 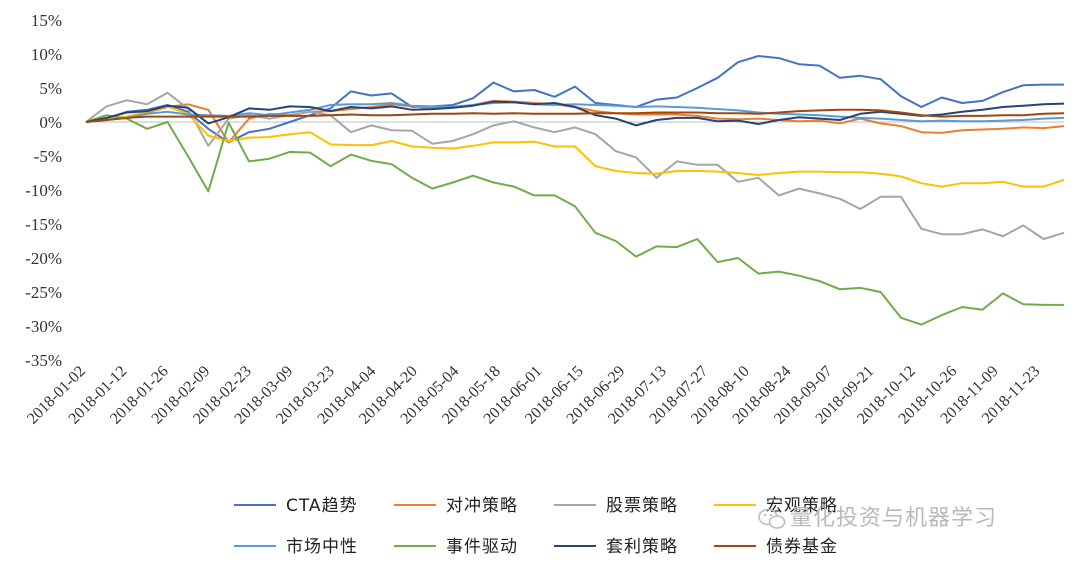 I want to click on legend-label: 市场中性, so click(x=322, y=547).